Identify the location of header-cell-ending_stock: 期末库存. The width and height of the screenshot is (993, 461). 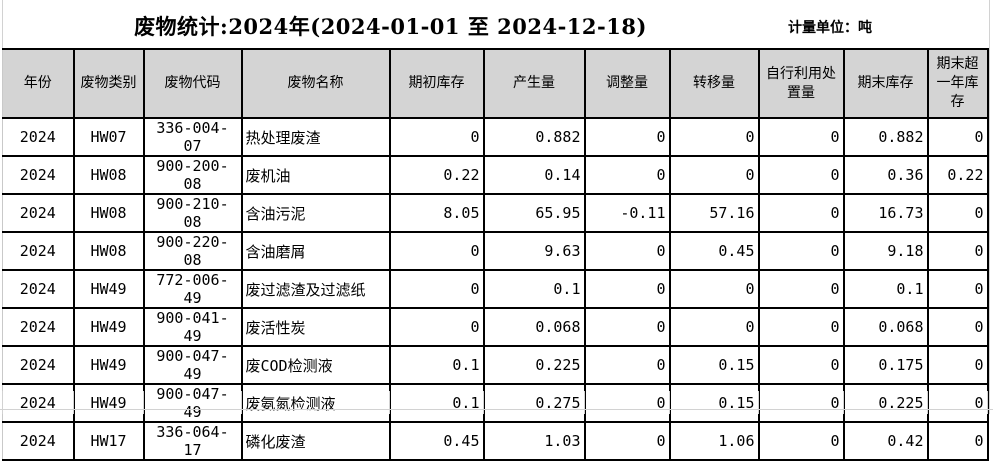
(885, 83).